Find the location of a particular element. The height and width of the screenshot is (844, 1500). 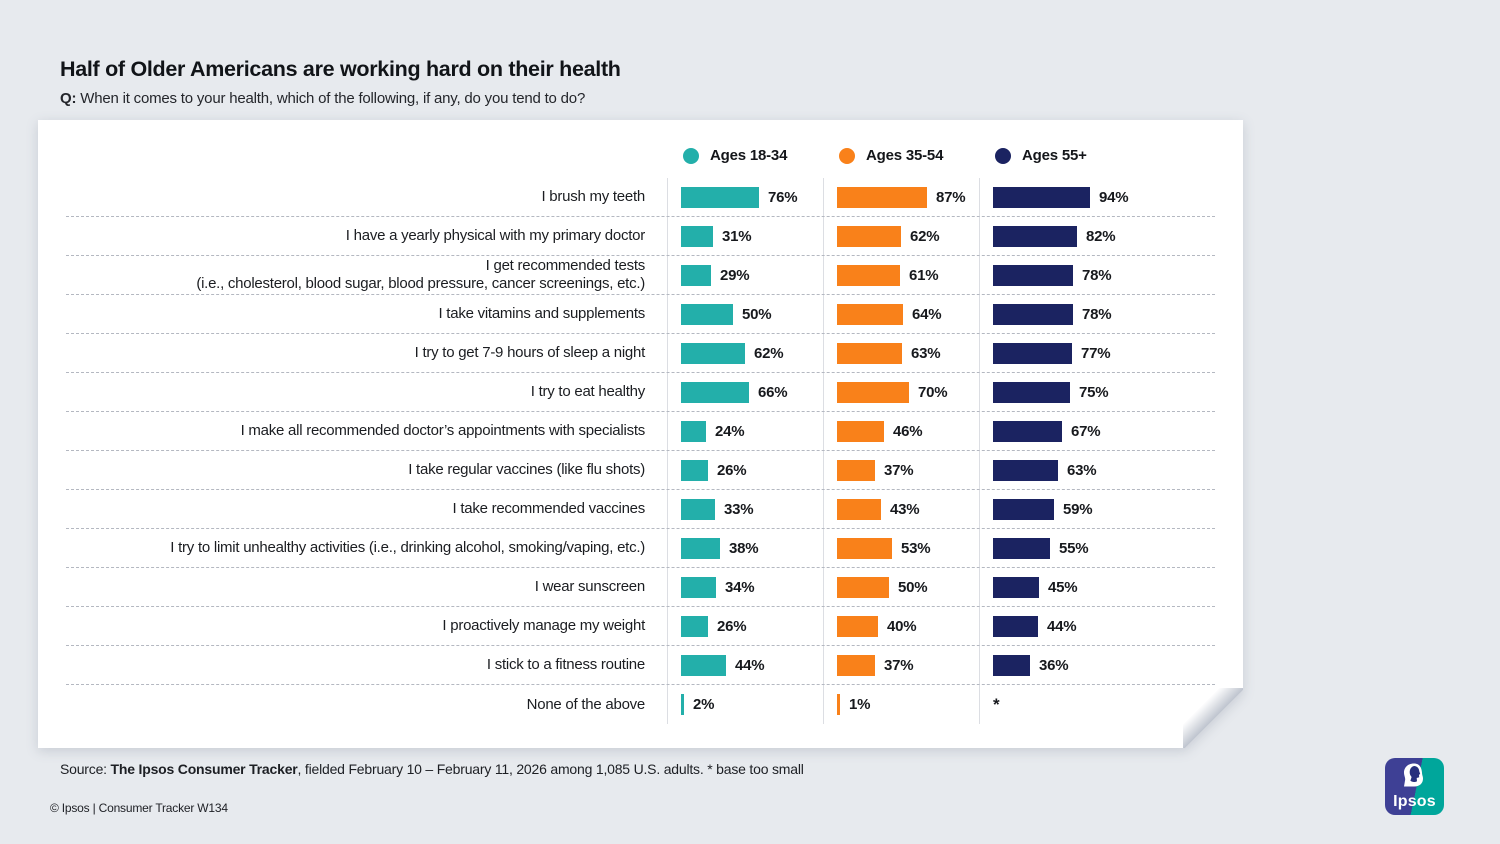

legend-label: Ages 35-54 is located at coordinates (905, 155).